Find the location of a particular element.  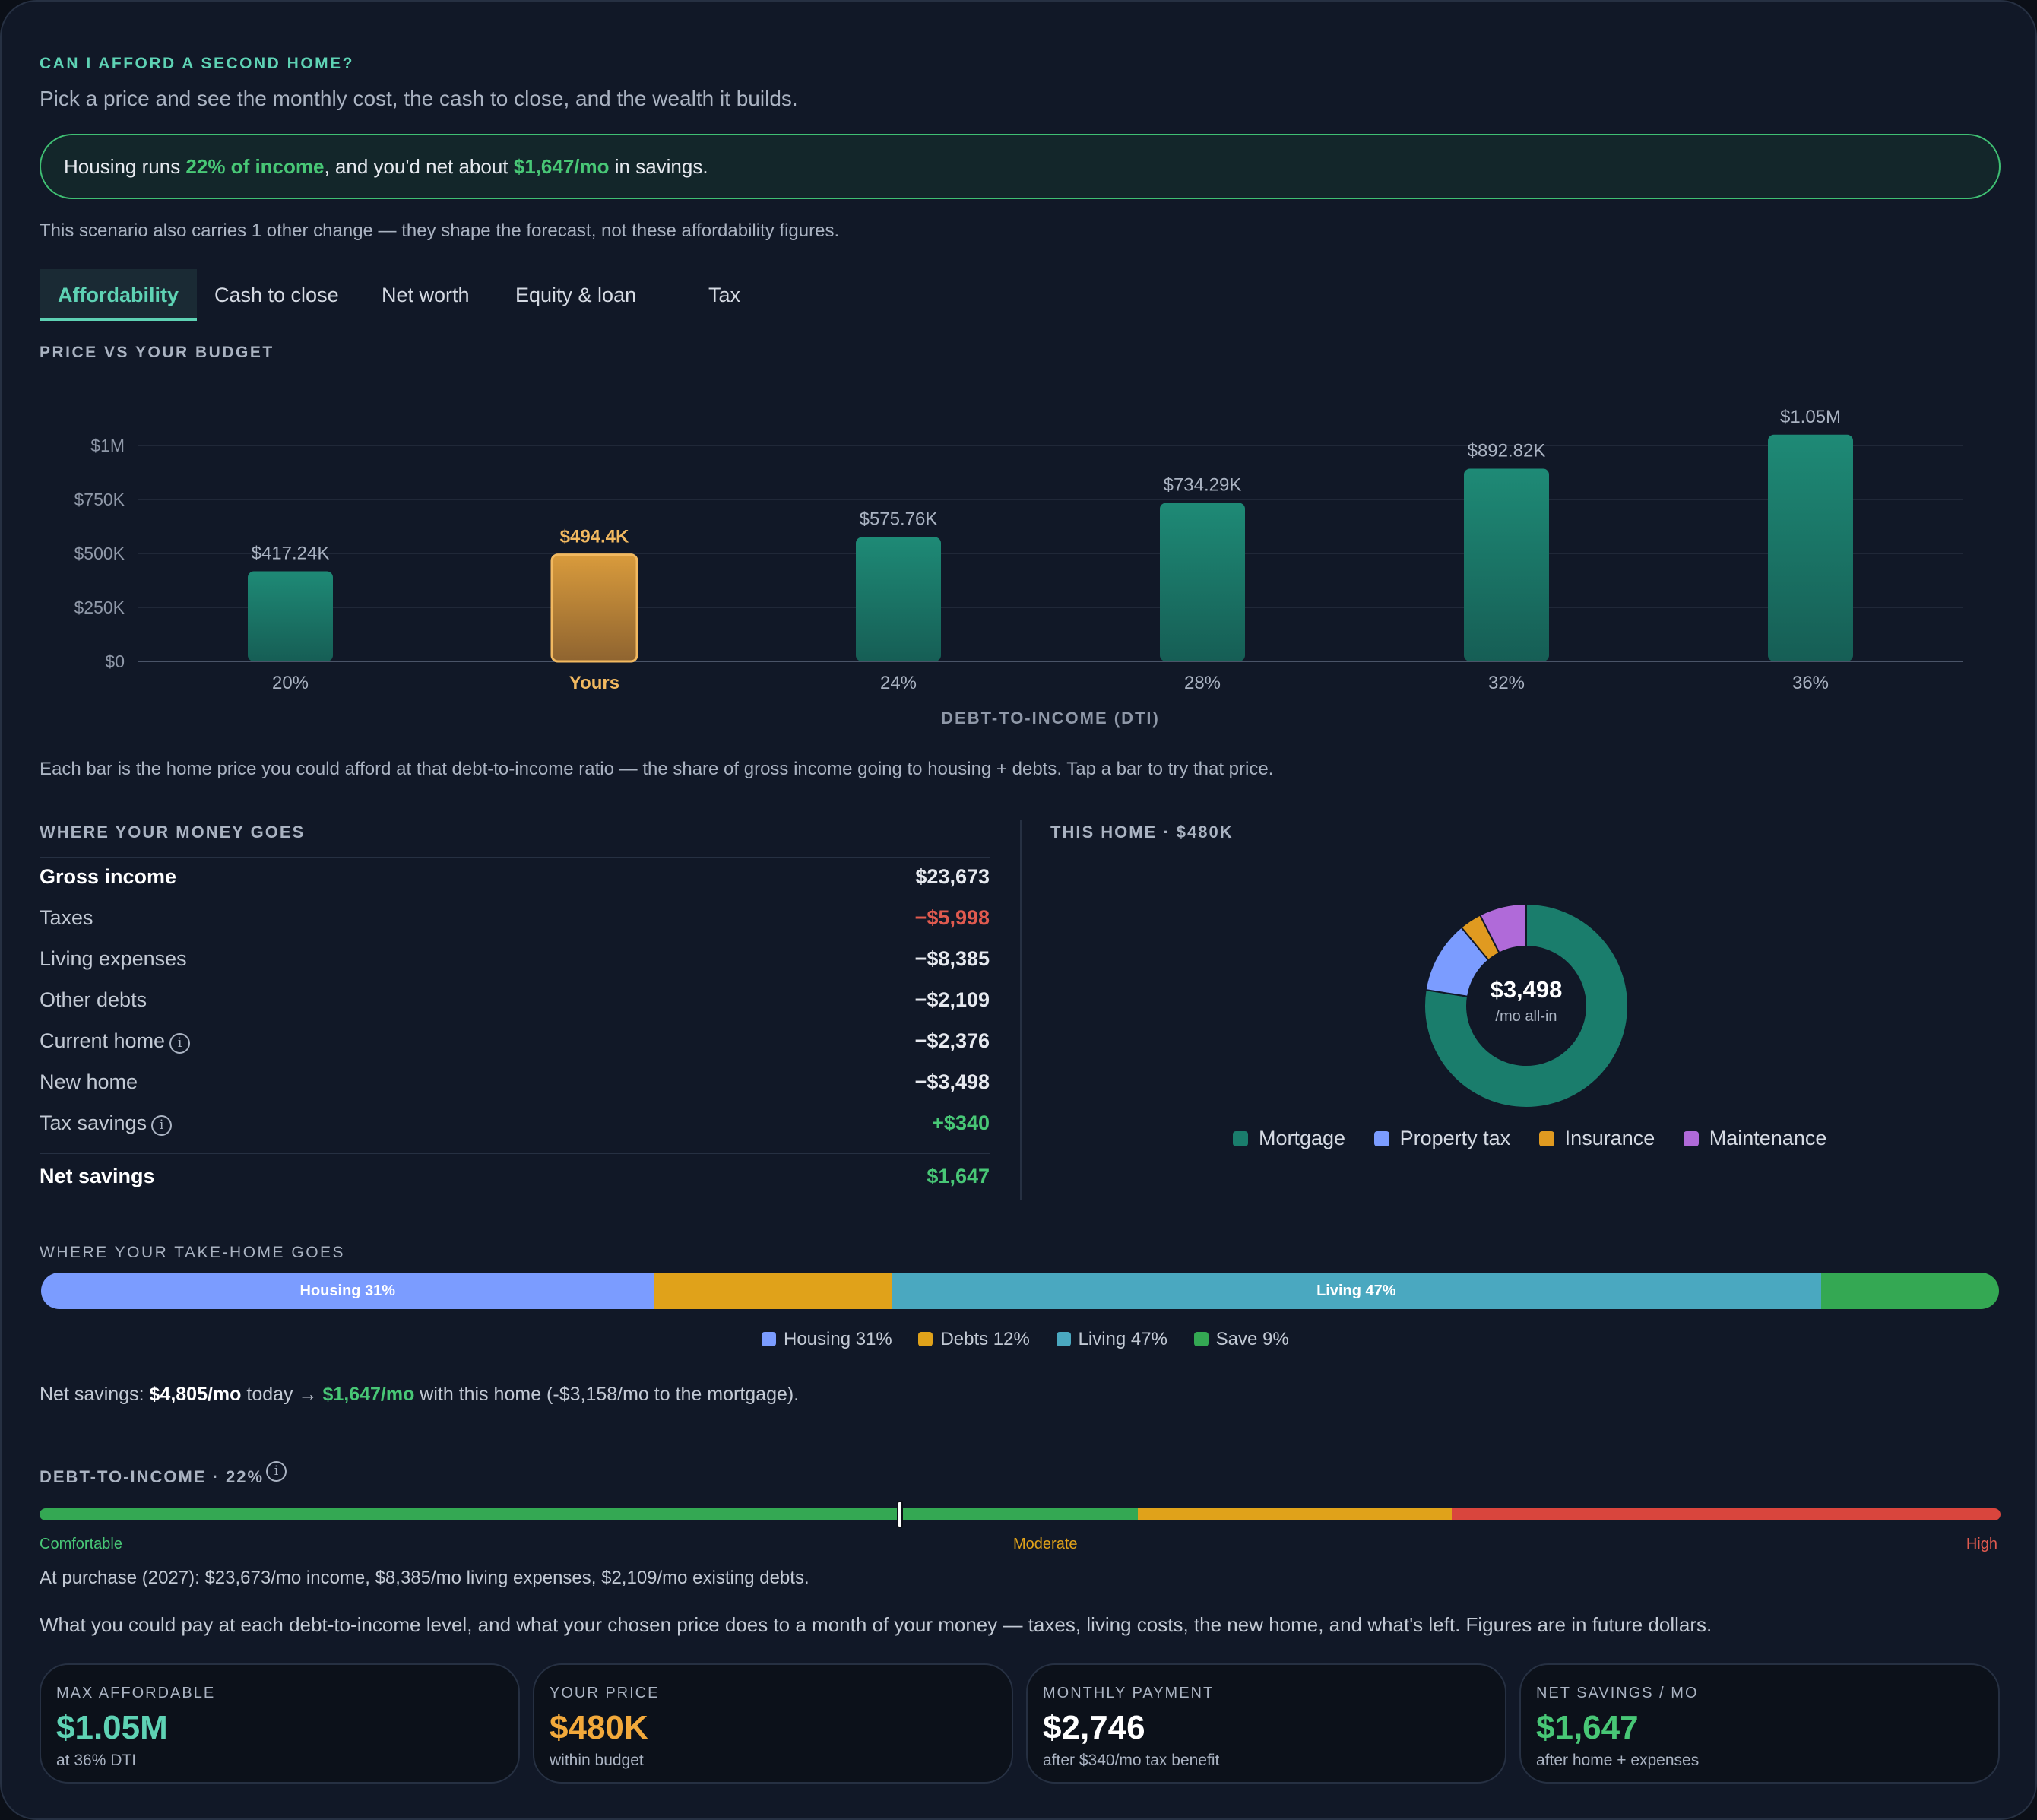

tab-equity-loan: Equity & loan is located at coordinates (576, 295).